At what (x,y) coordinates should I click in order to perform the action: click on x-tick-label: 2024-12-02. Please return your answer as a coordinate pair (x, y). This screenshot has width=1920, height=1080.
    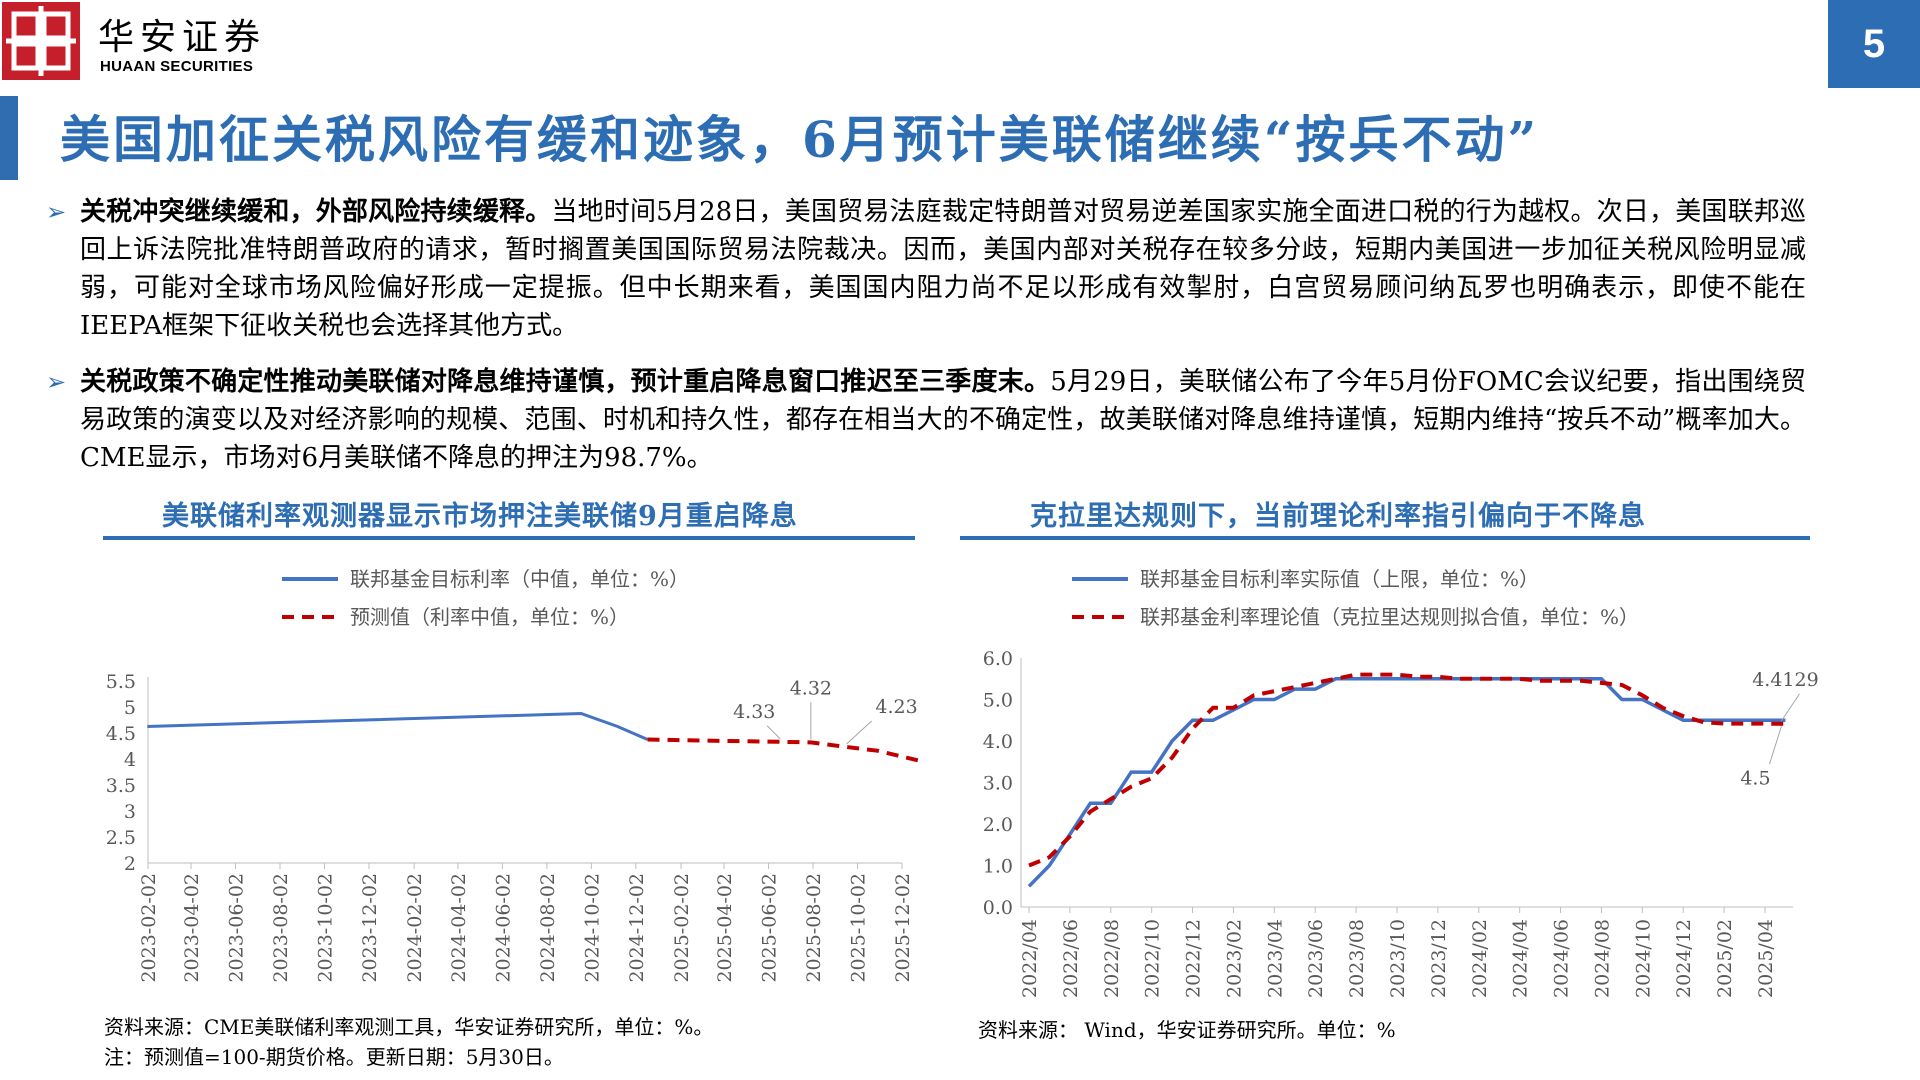
    Looking at the image, I should click on (637, 928).